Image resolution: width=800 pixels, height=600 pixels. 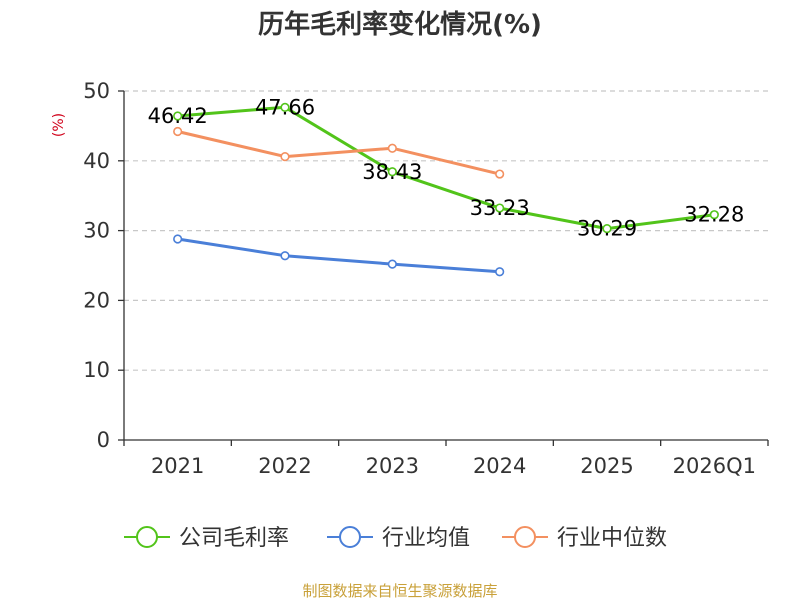 I want to click on y-tick-label: 40, so click(x=96, y=161).